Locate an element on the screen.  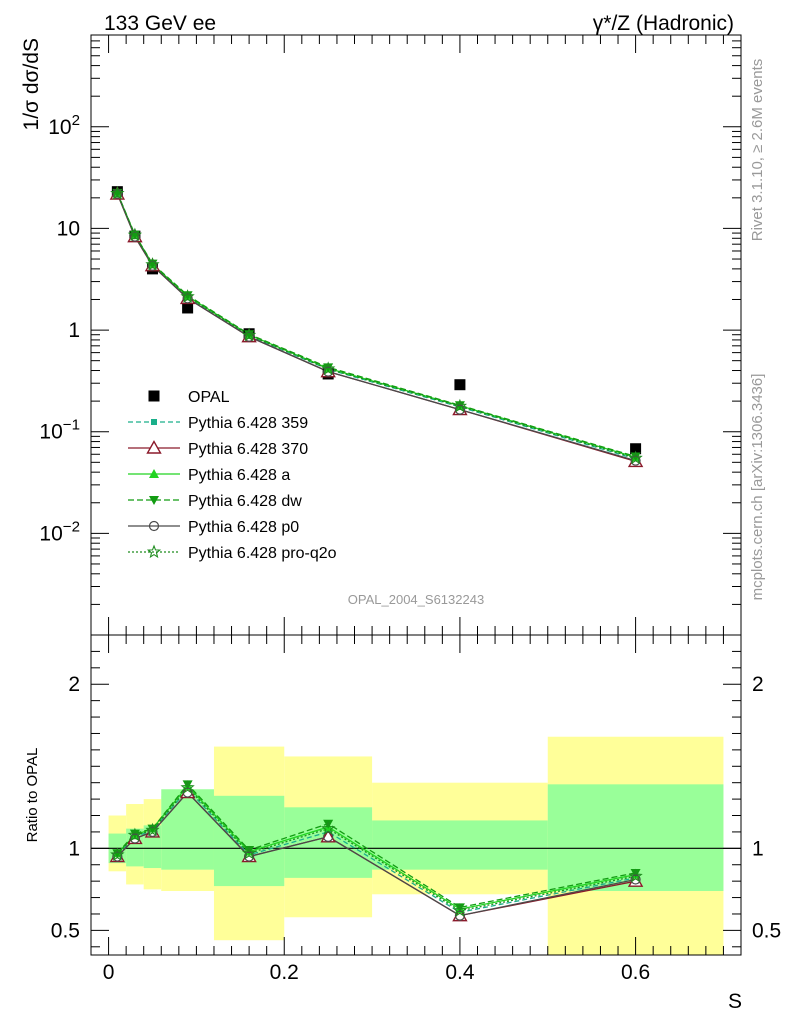
mcplots-label: mcplots.cern.ch [arXiv:1306.3436] is located at coordinates (757, 487).